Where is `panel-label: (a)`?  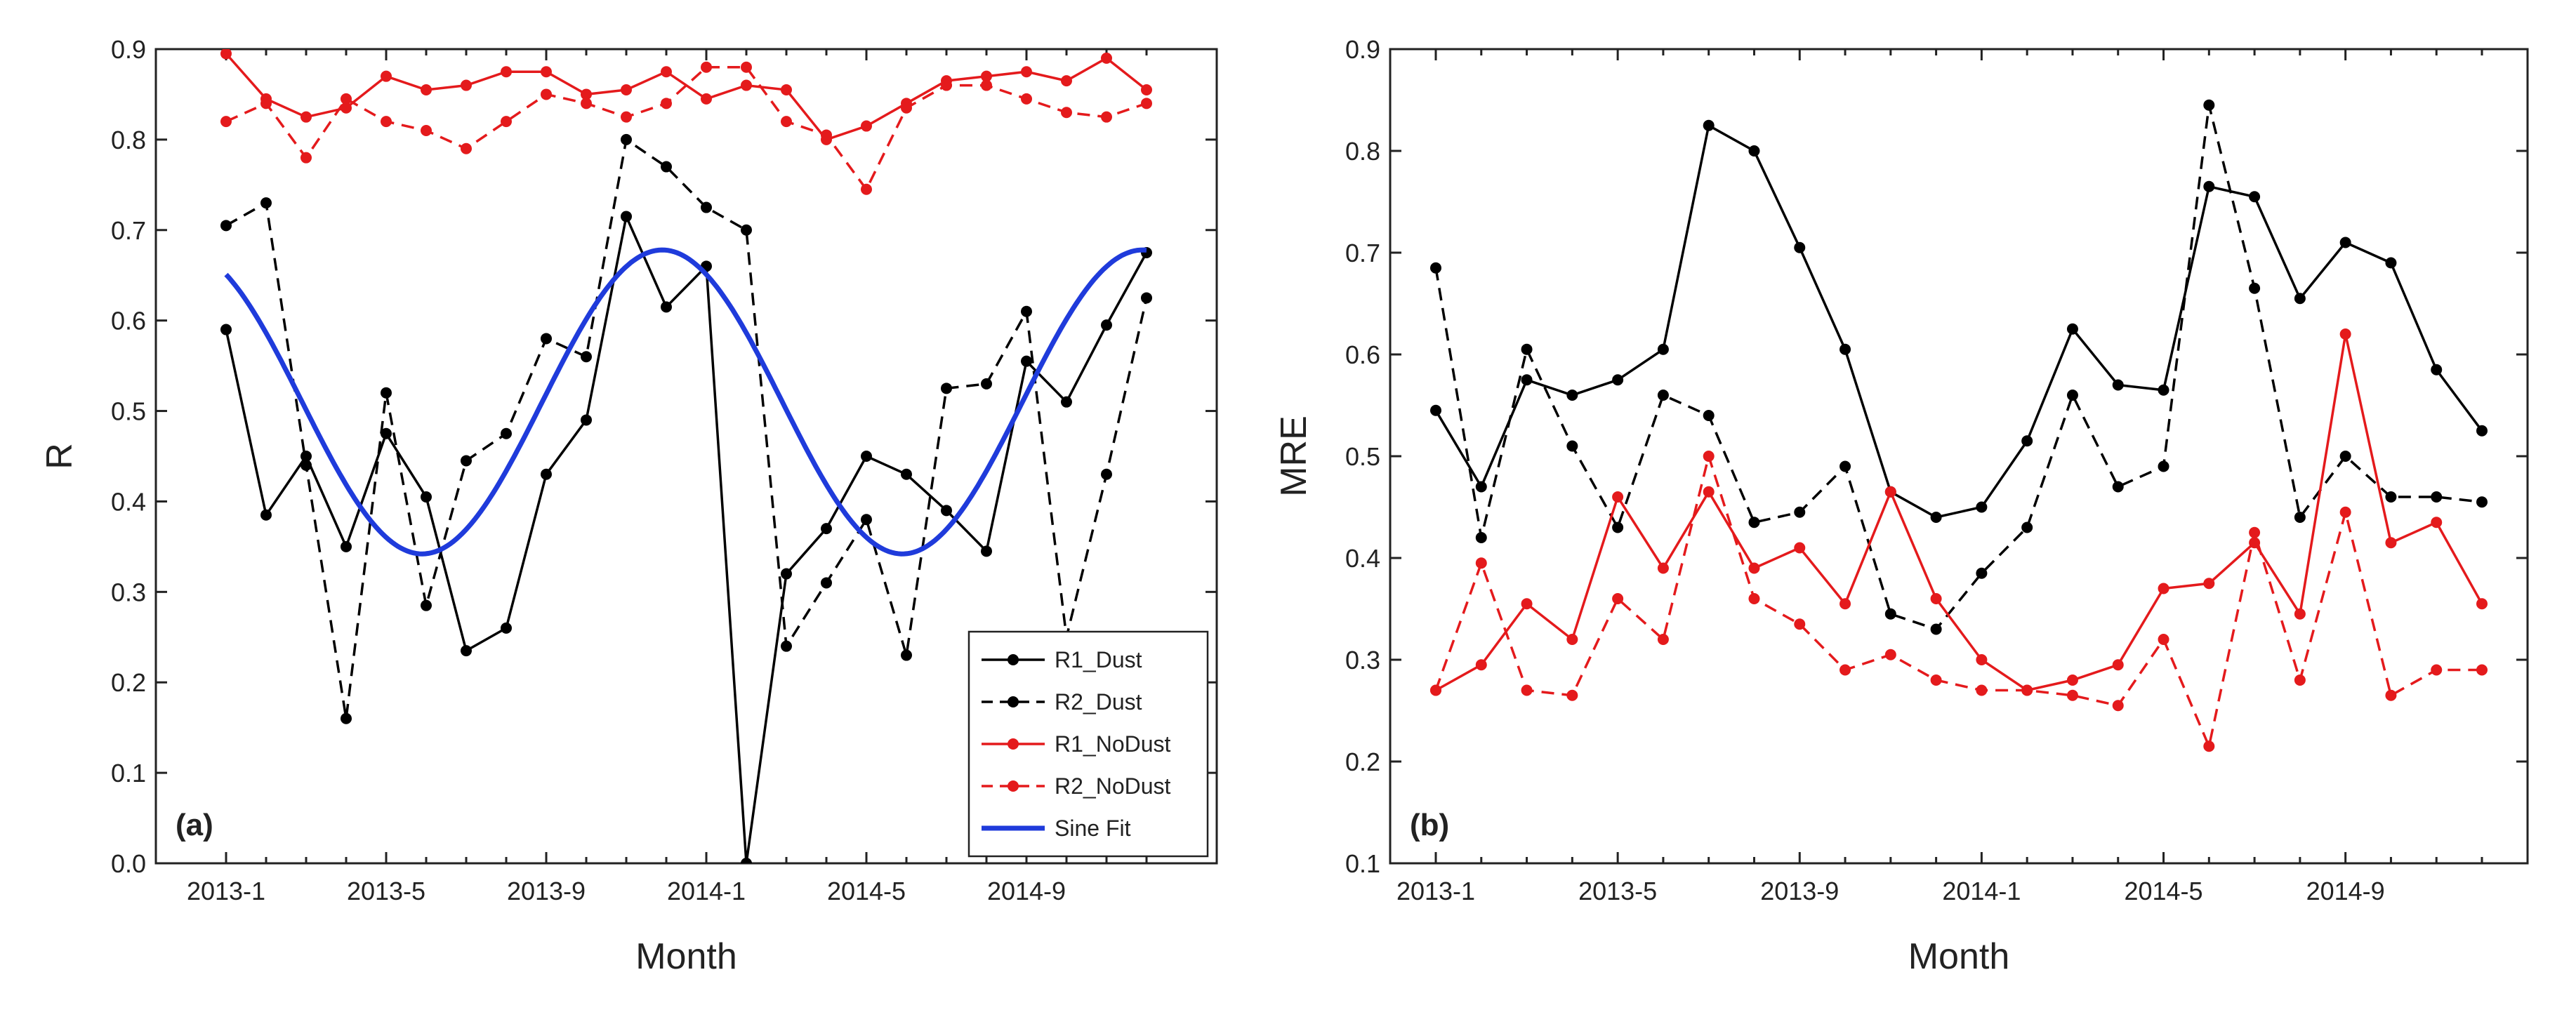 panel-label: (a) is located at coordinates (194, 825).